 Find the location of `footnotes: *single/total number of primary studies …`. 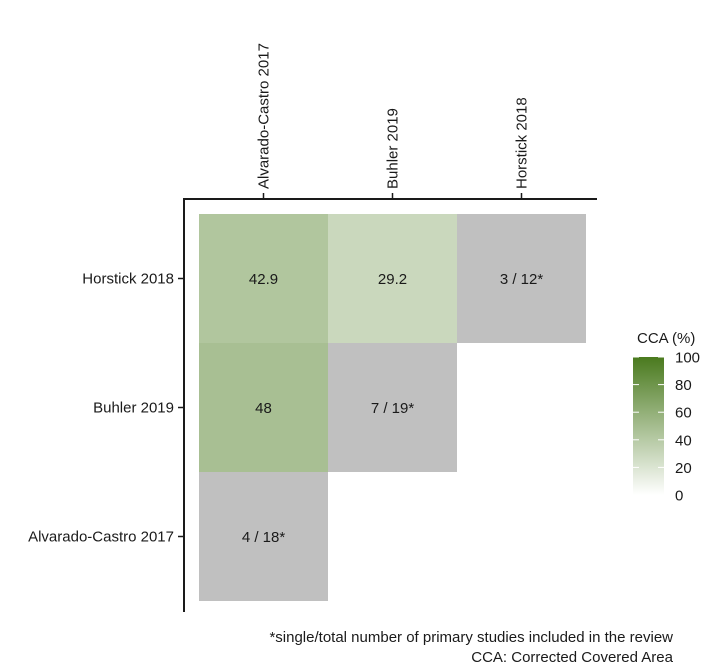

footnotes: *single/total number of primary studies … is located at coordinates (471, 647).